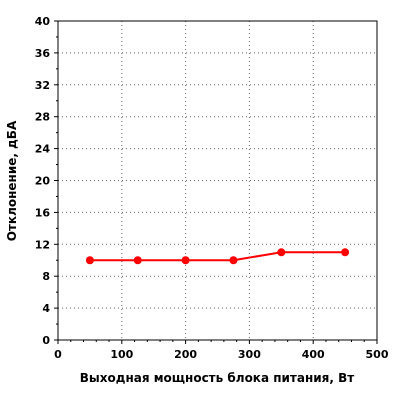 The width and height of the screenshot is (400, 400). What do you see at coordinates (46, 340) in the screenshot?
I see `y-tick-label: 0` at bounding box center [46, 340].